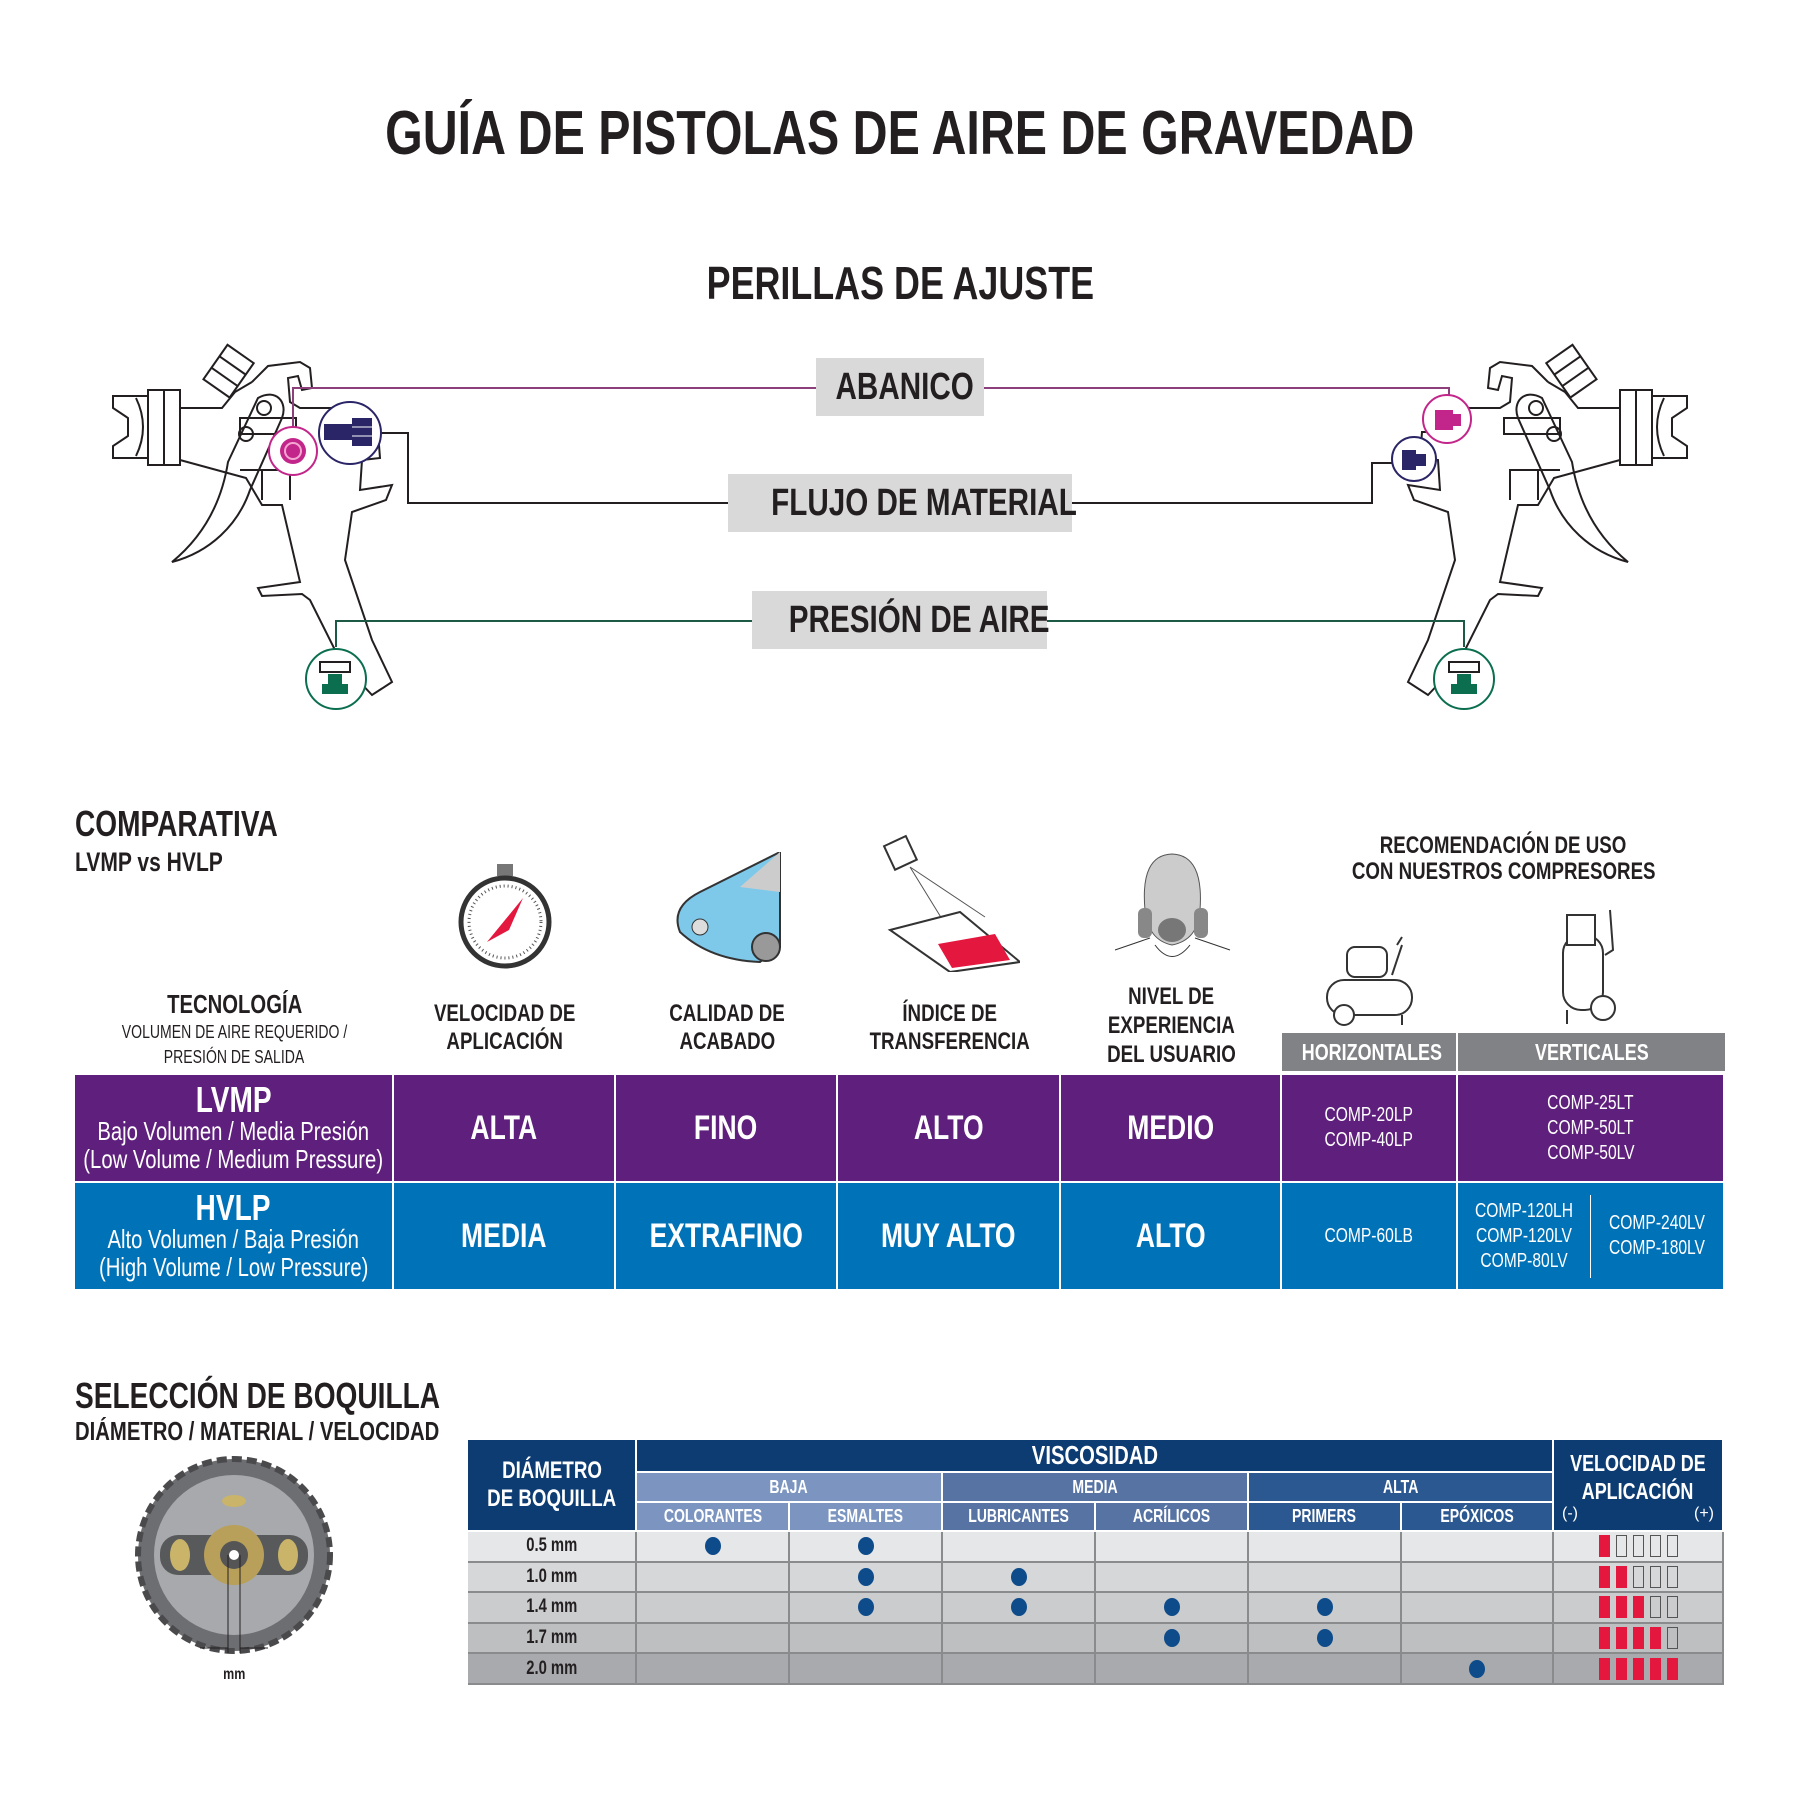 The width and height of the screenshot is (1800, 1800). I want to click on spray-transfer-icon, so click(951, 903).